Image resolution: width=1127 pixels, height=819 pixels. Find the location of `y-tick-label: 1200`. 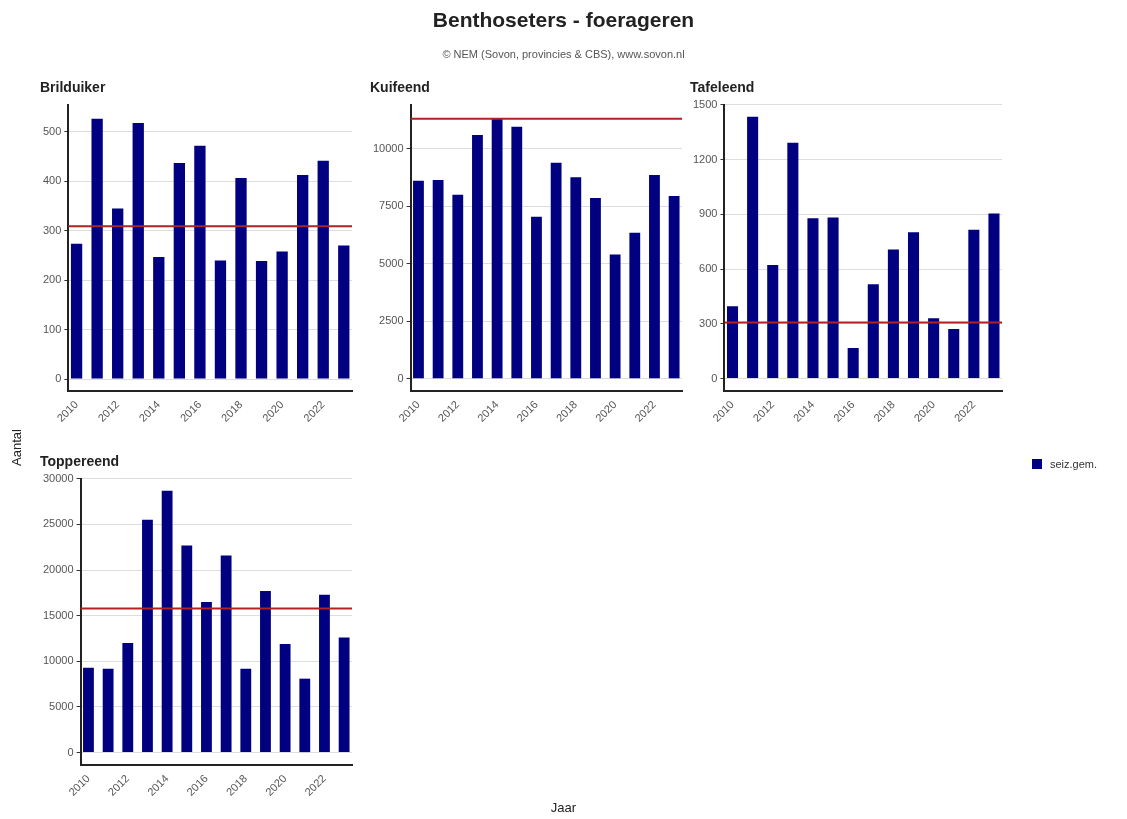

y-tick-label: 1200 is located at coordinates (705, 158).